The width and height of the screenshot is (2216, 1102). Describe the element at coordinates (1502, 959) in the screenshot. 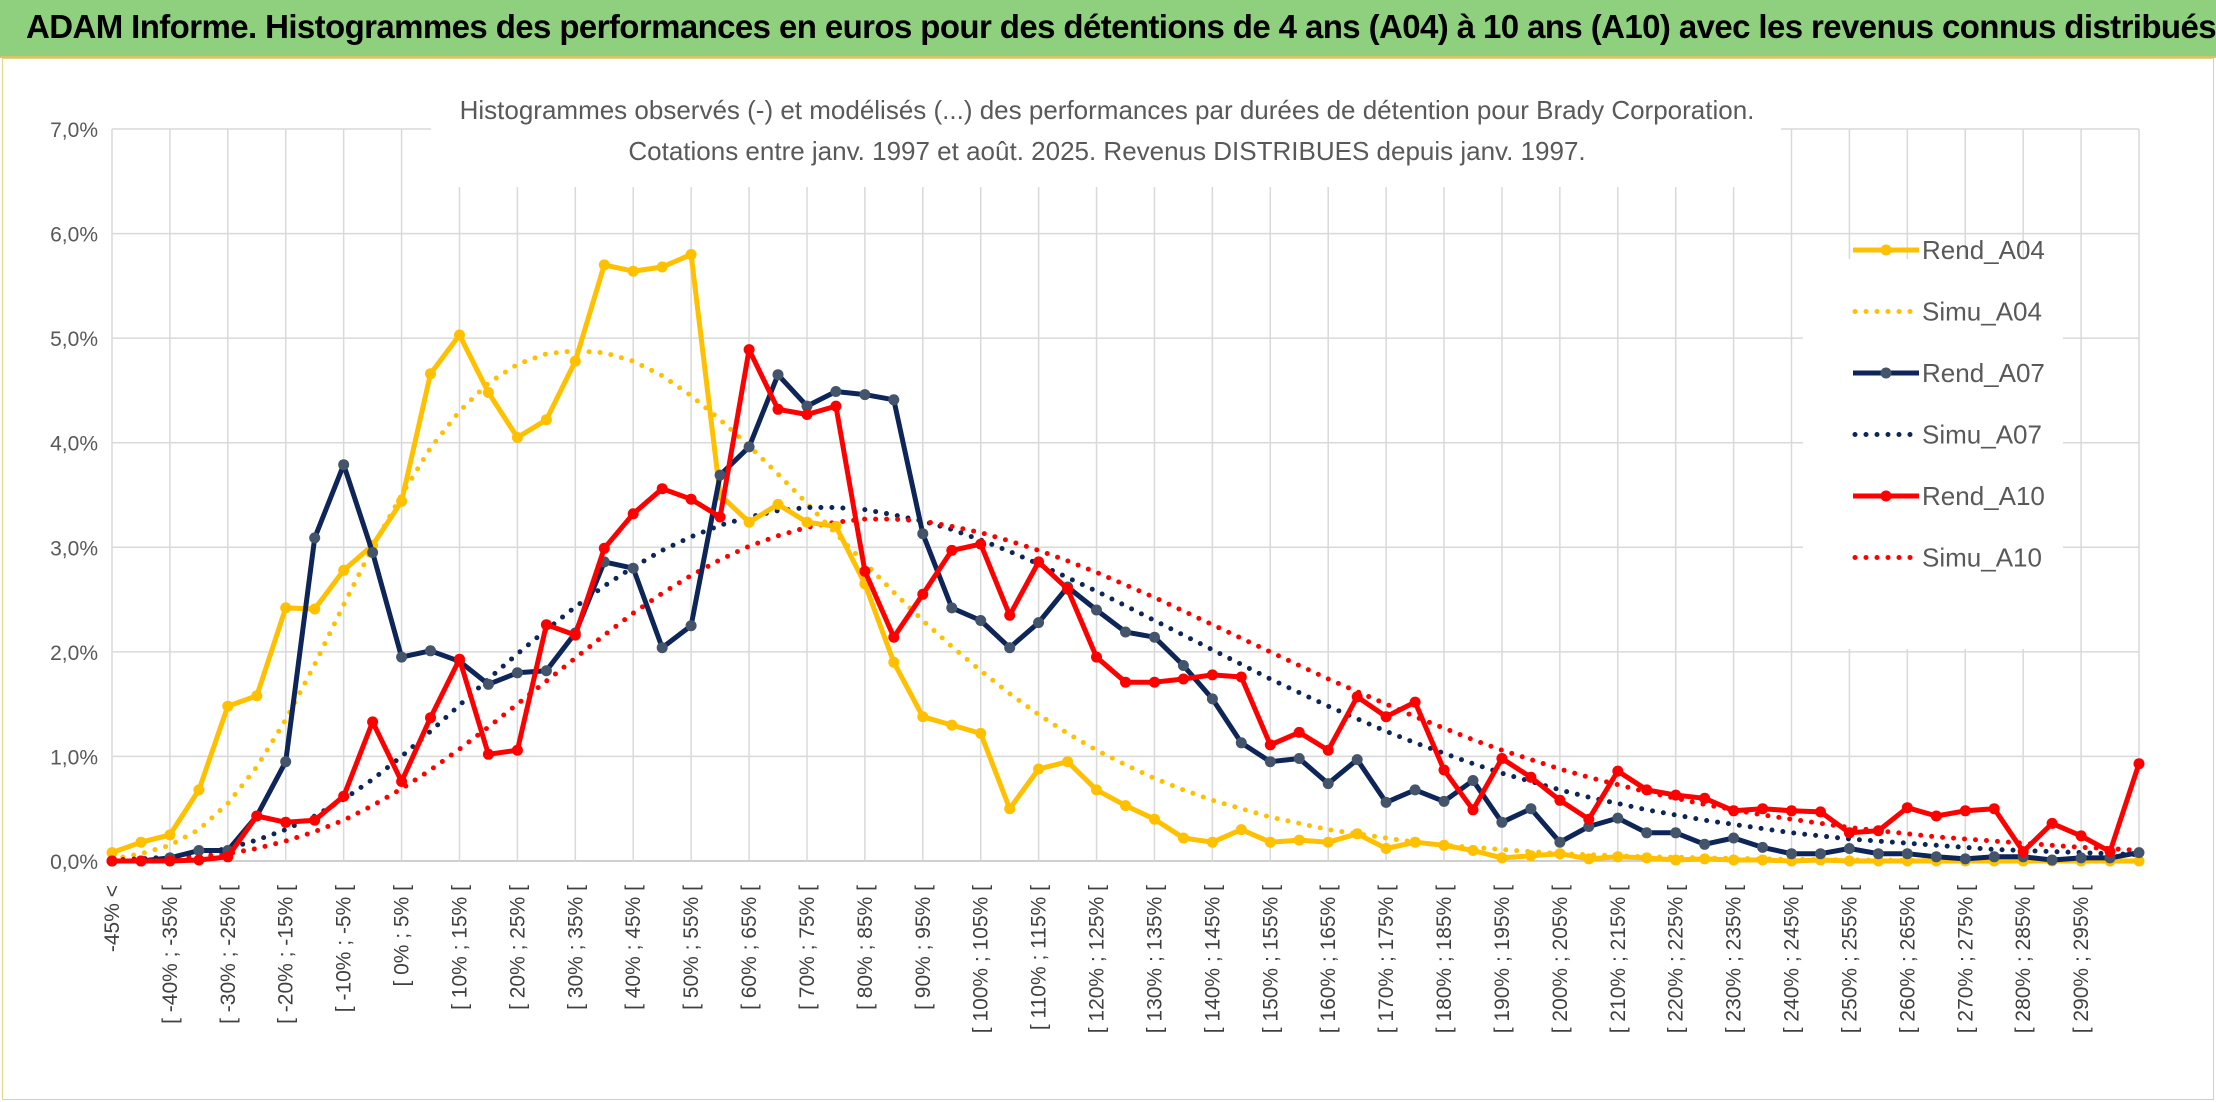

I see `x-tick-label: [ 190% ; 195% [` at that location.